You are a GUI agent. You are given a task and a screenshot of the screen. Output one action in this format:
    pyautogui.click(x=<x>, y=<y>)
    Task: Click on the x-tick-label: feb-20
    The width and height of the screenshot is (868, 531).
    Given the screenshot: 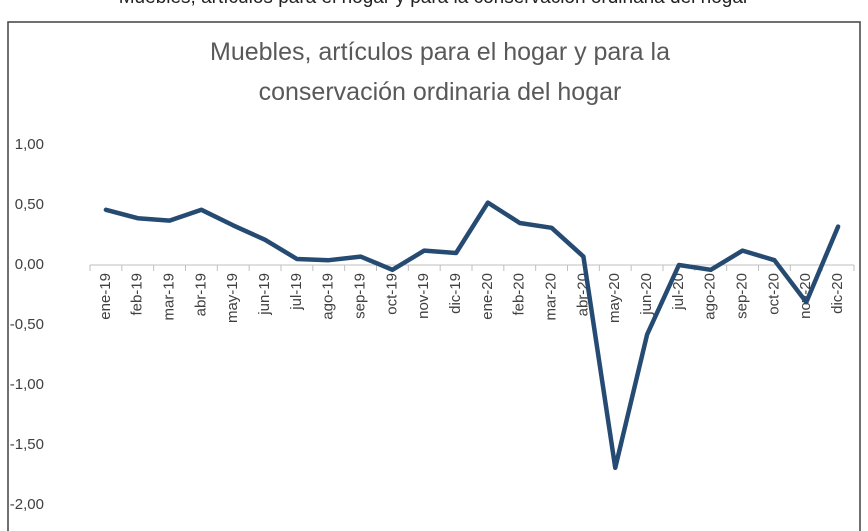 What is the action you would take?
    pyautogui.click(x=519, y=294)
    